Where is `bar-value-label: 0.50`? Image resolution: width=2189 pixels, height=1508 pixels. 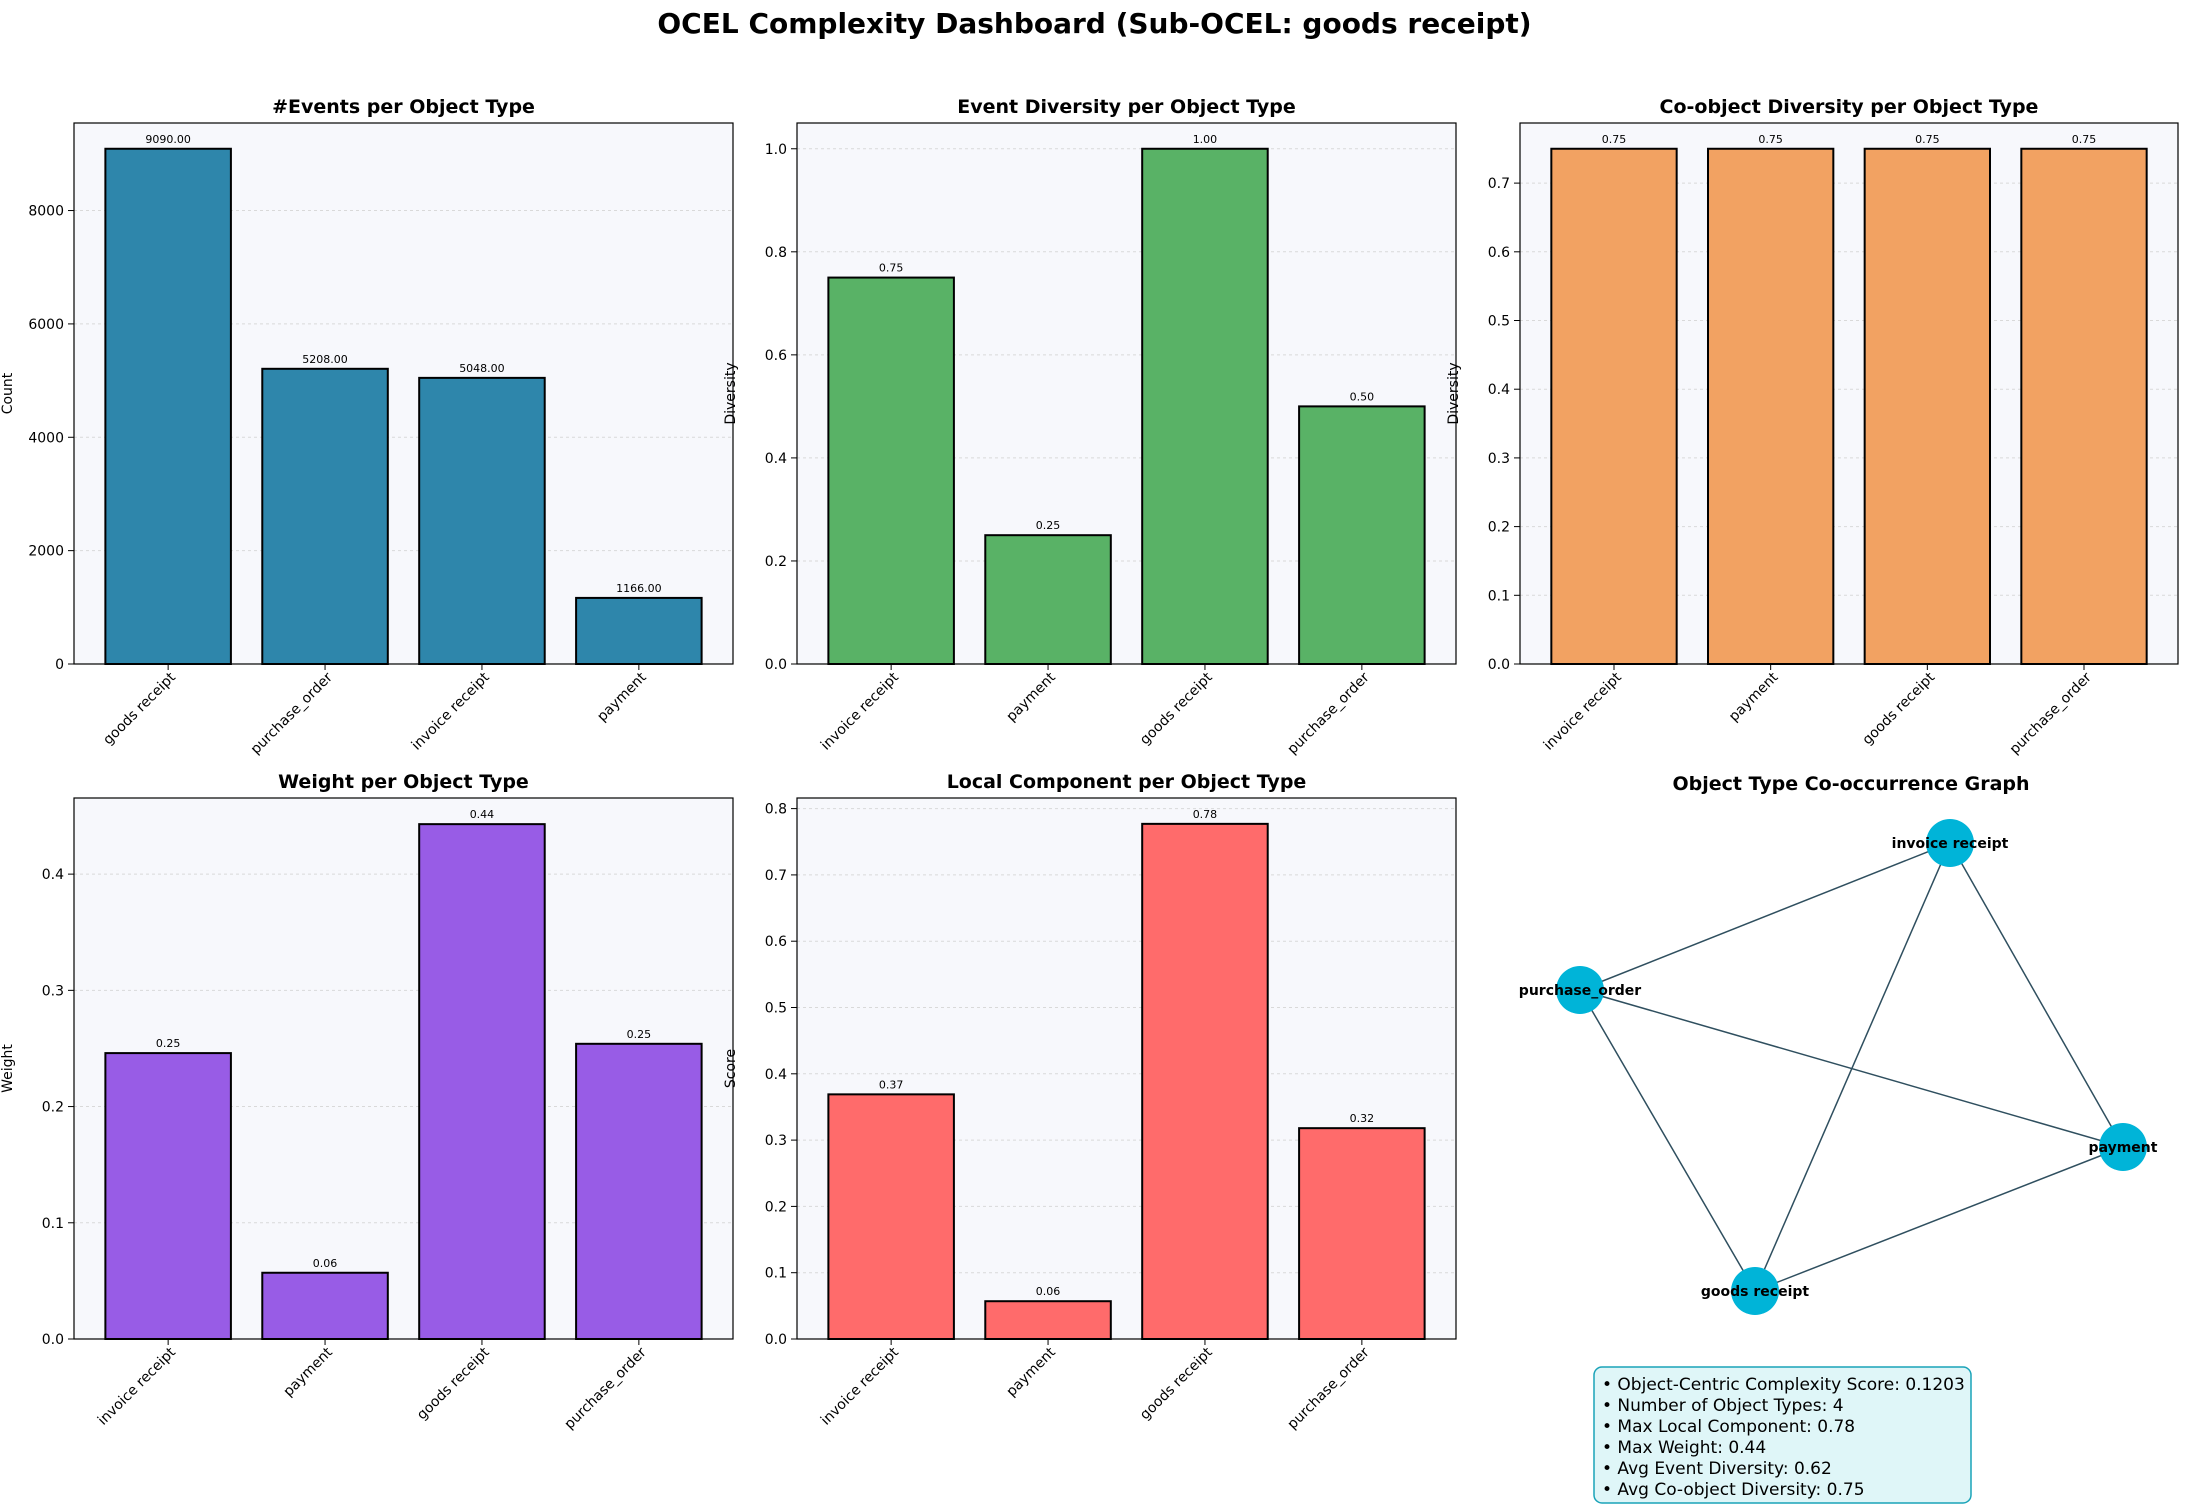 bar-value-label: 0.50 is located at coordinates (1362, 396).